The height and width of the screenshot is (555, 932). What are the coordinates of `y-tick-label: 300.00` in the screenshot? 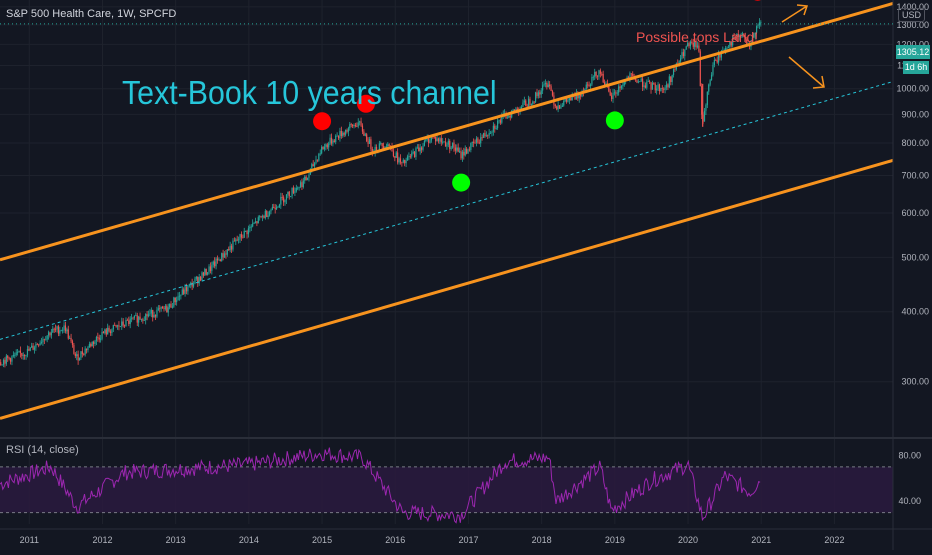 It's located at (915, 382).